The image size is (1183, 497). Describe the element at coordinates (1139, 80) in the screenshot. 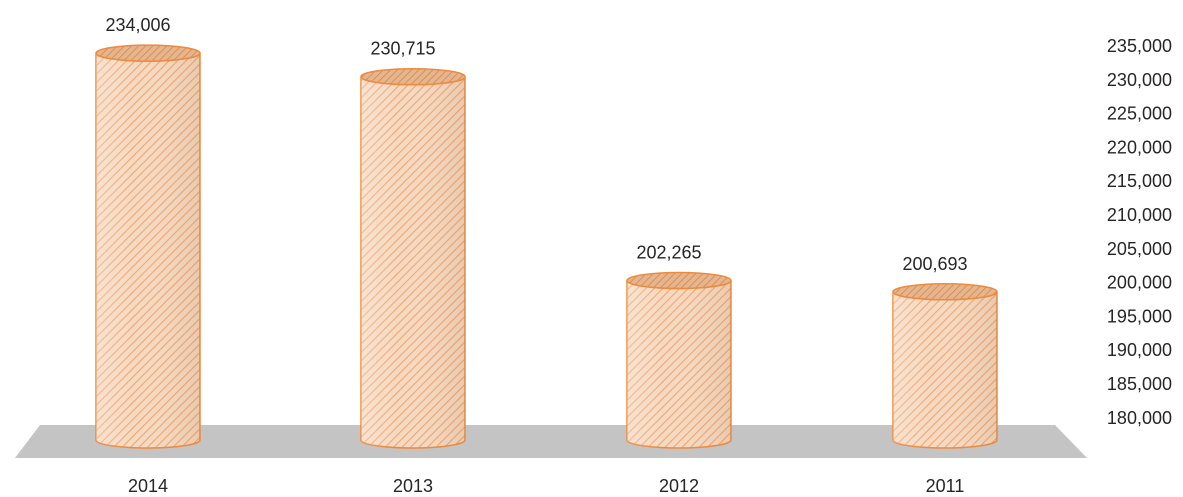

I see `y-tick-label: 230,000` at that location.